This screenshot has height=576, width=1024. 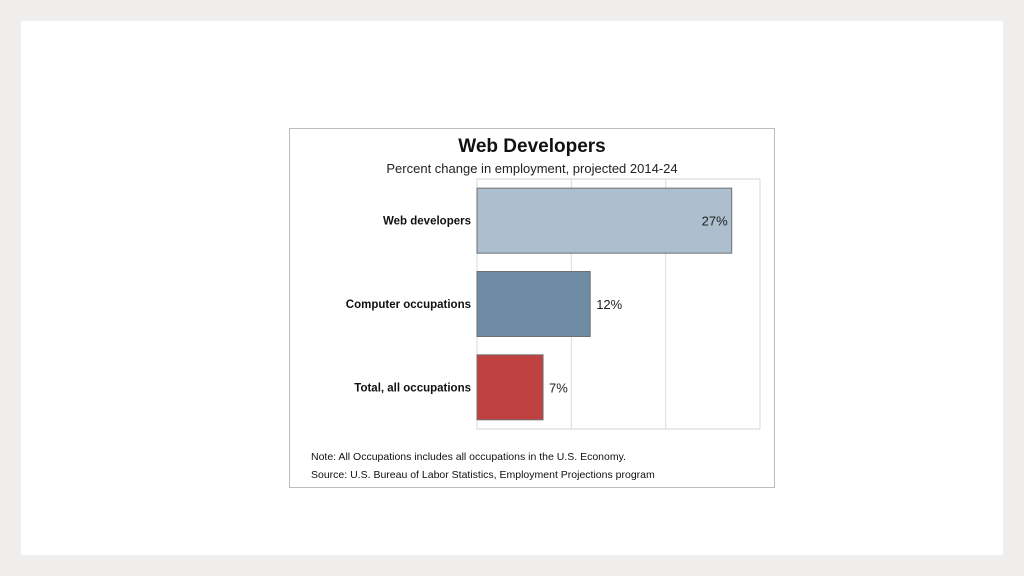 I want to click on category-label: Computer occupations, so click(x=408, y=305).